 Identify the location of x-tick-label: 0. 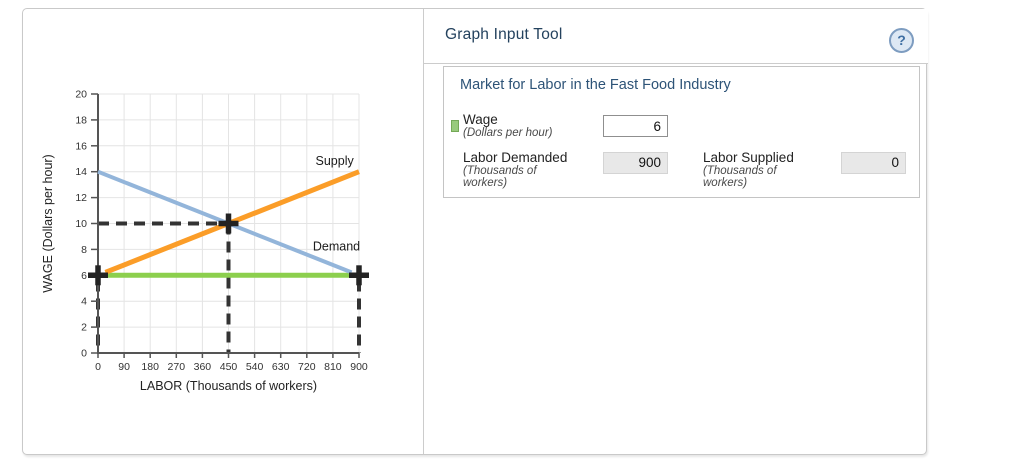
(98, 367).